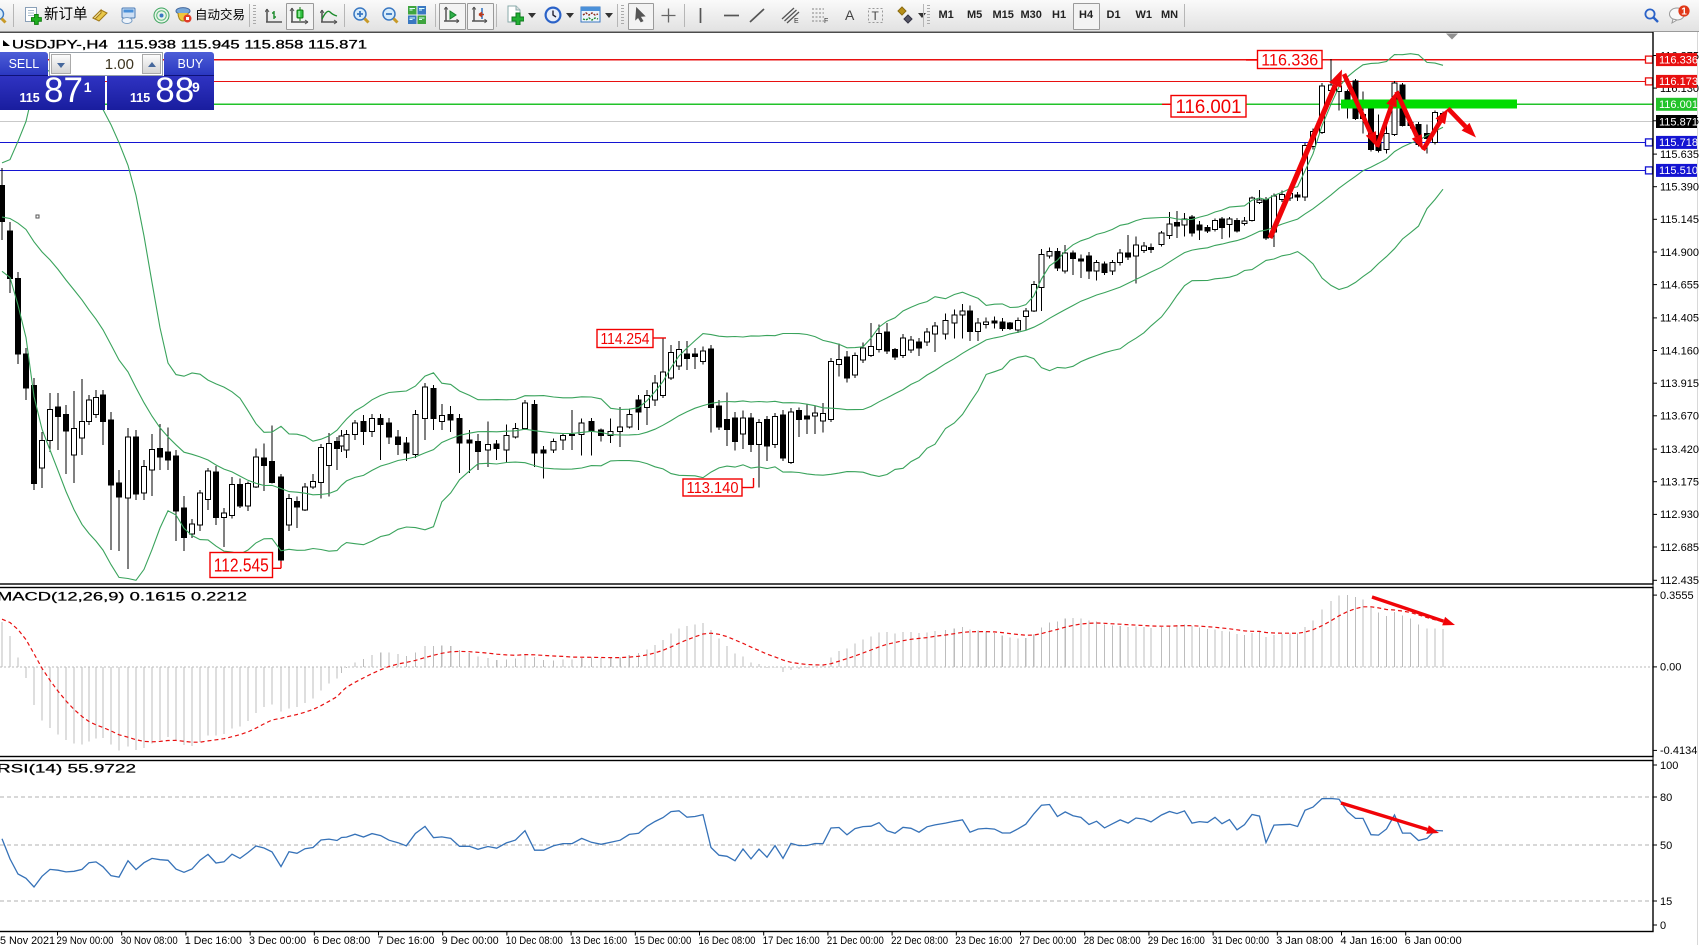  What do you see at coordinates (1666, 846) in the screenshot?
I see `svg-text: 50` at bounding box center [1666, 846].